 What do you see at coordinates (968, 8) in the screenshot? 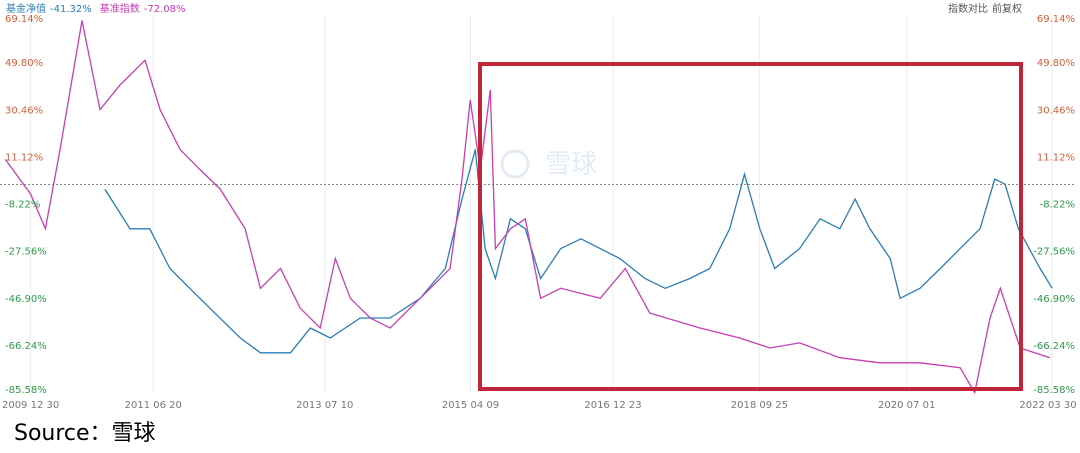
I see `control: 指数对比` at bounding box center [968, 8].